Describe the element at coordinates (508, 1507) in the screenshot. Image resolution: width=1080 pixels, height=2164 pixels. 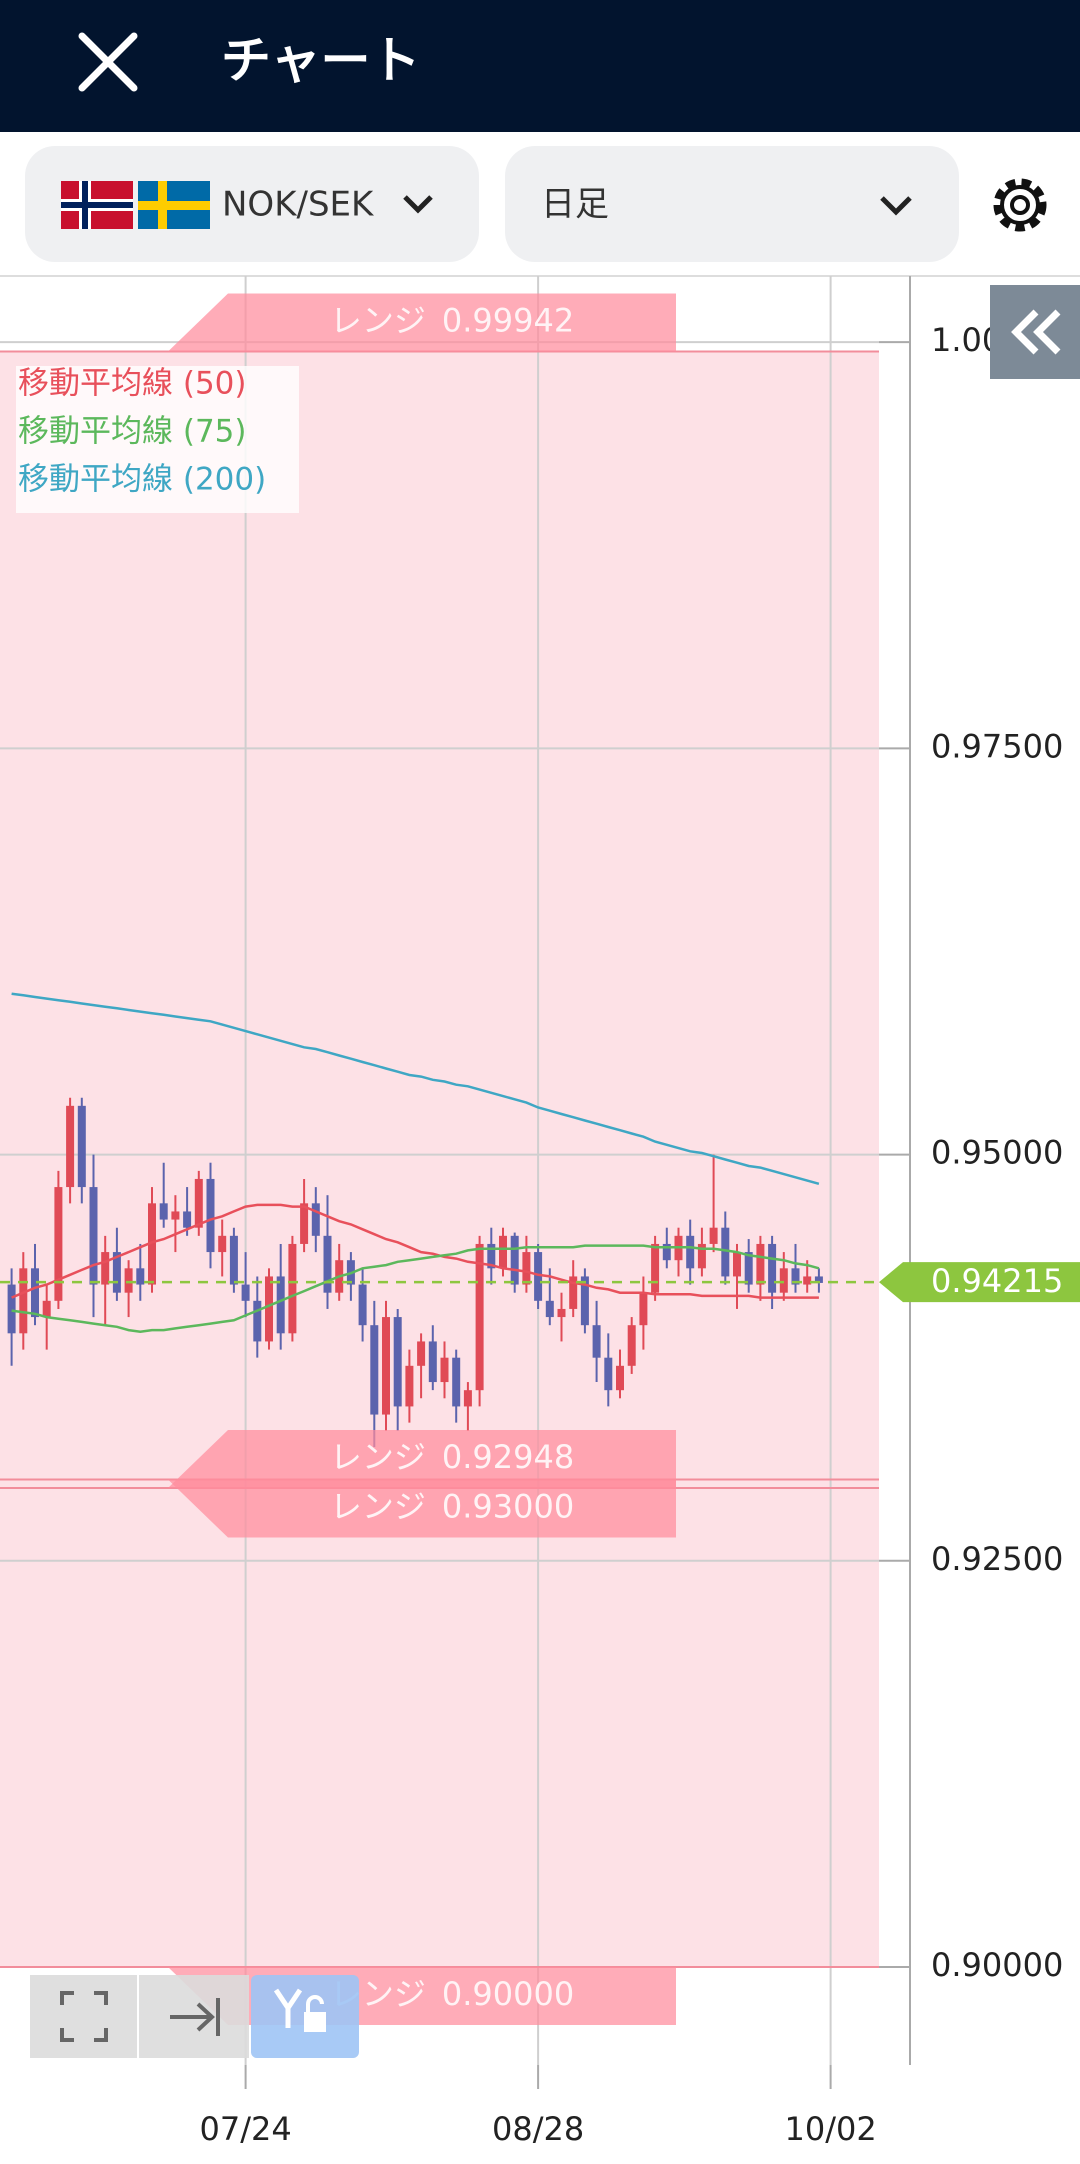
I see `range-value: 0.93000` at that location.